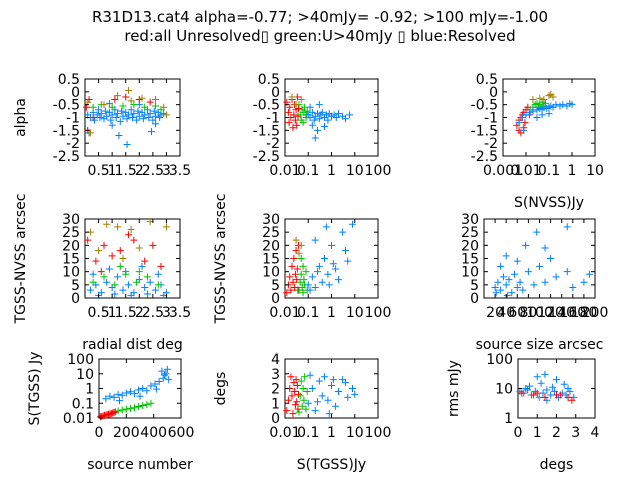 The height and width of the screenshot is (480, 640). I want to click on y-tick-label: 30, so click(470, 220).